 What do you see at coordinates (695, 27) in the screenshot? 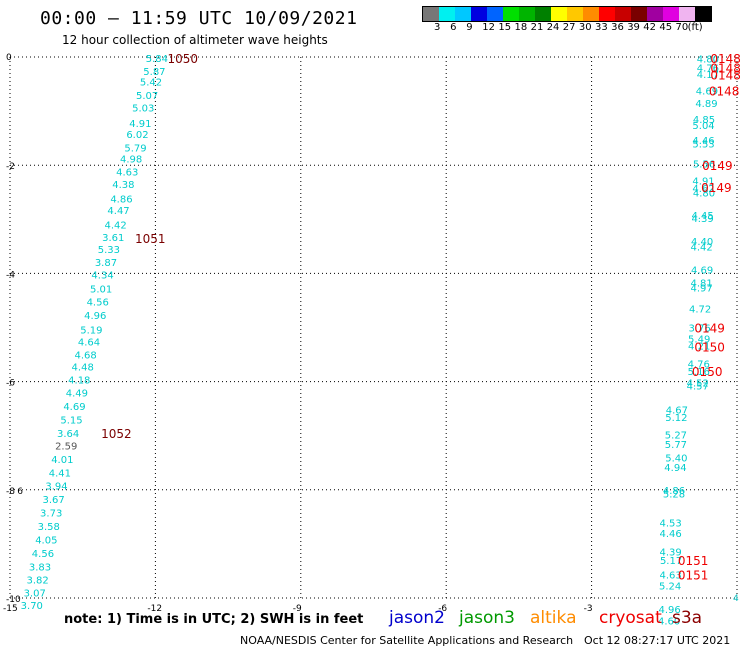
I see `scale-label: (ft)` at bounding box center [695, 27].